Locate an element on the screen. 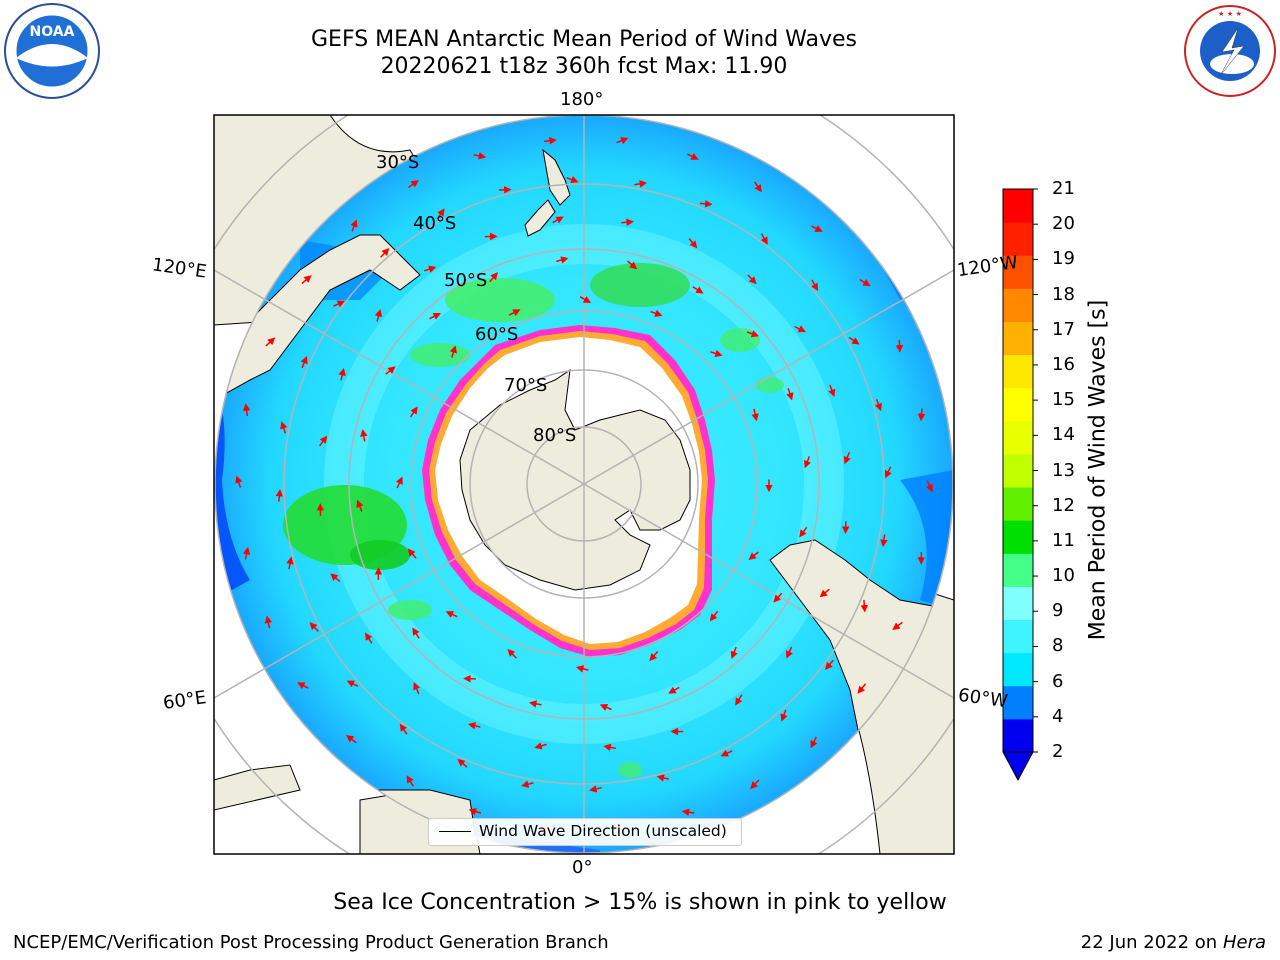 The width and height of the screenshot is (1280, 960). colorbar-tick-label: 12 is located at coordinates (1063, 505).